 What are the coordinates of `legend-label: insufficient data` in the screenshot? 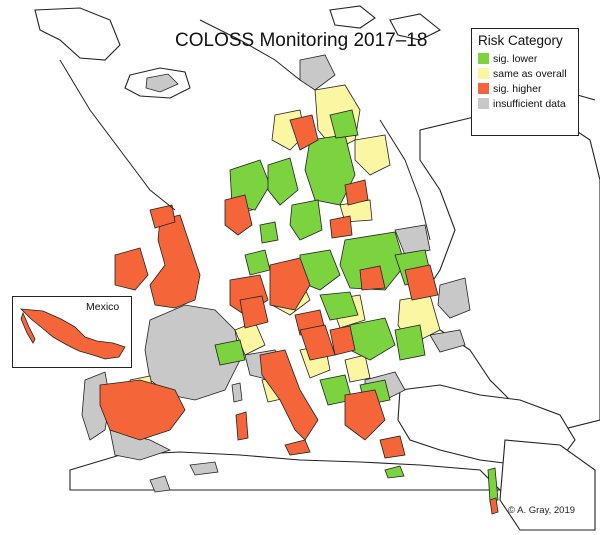 It's located at (529, 103).